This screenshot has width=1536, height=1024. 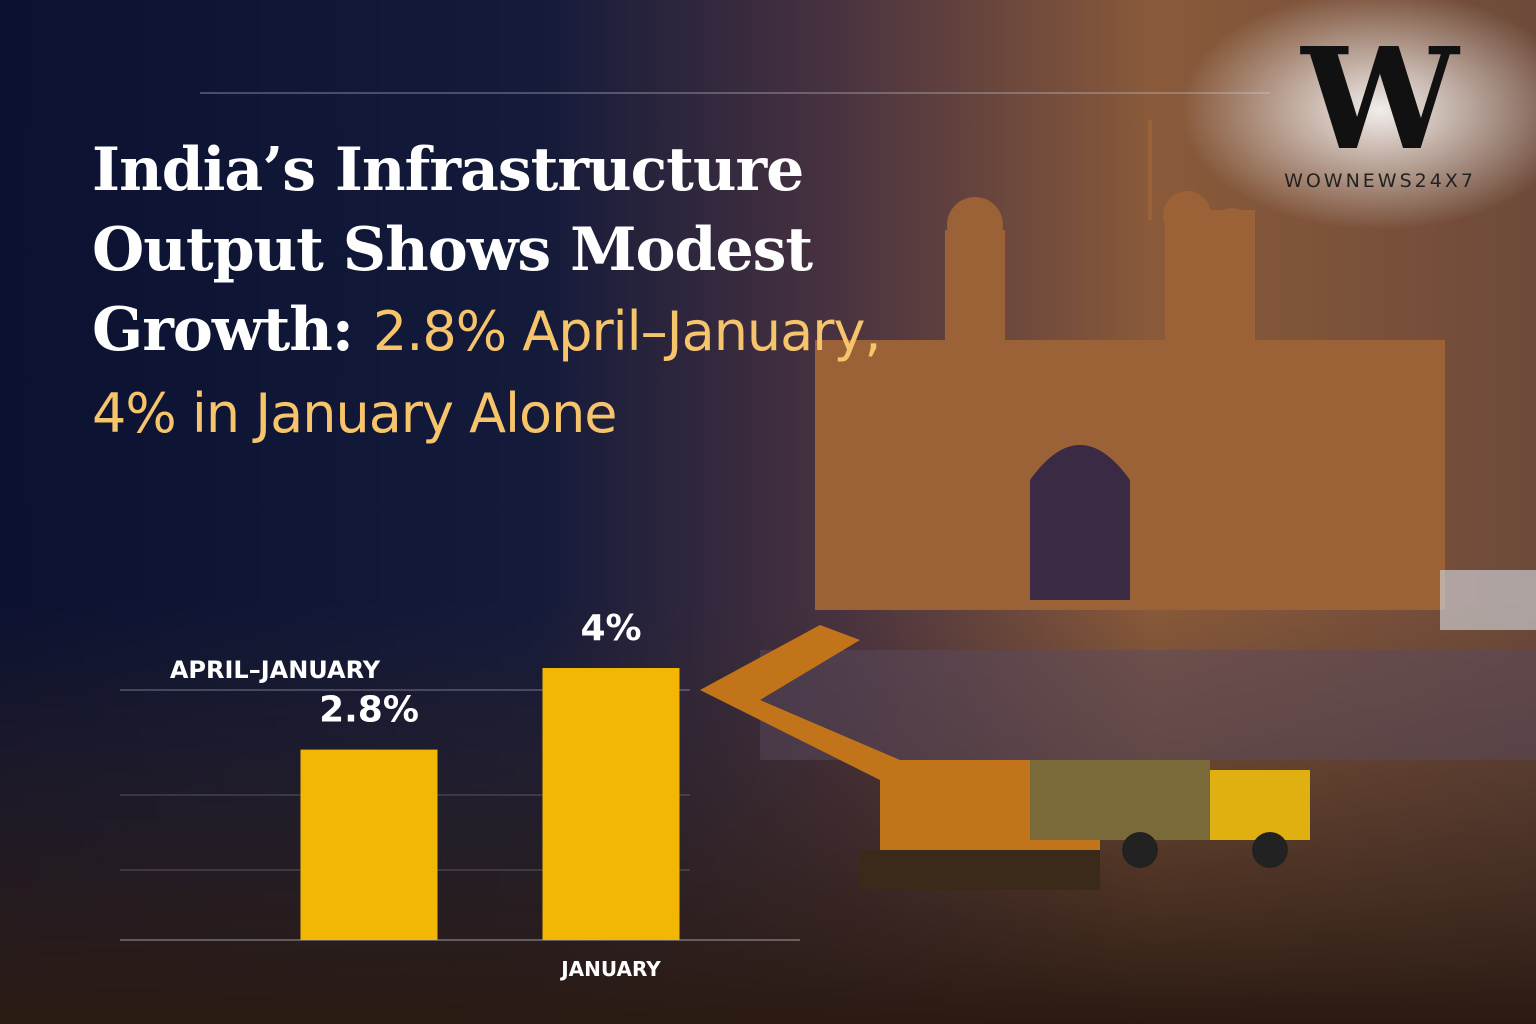 What do you see at coordinates (610, 628) in the screenshot?
I see `value-label: 4%` at bounding box center [610, 628].